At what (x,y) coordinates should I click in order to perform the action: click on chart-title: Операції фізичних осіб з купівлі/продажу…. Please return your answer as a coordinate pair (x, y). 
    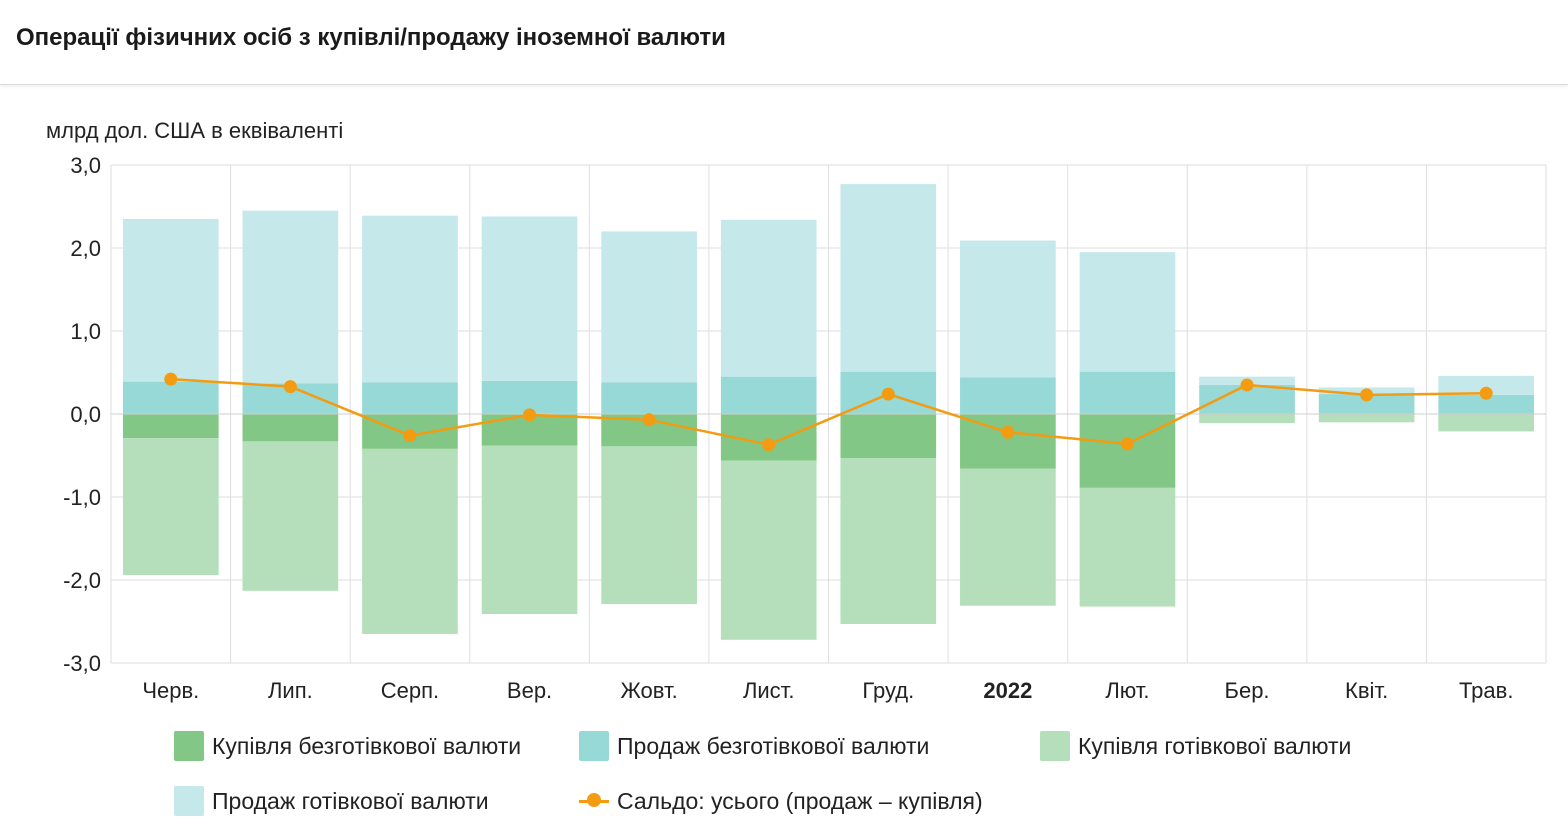
    Looking at the image, I should click on (371, 37).